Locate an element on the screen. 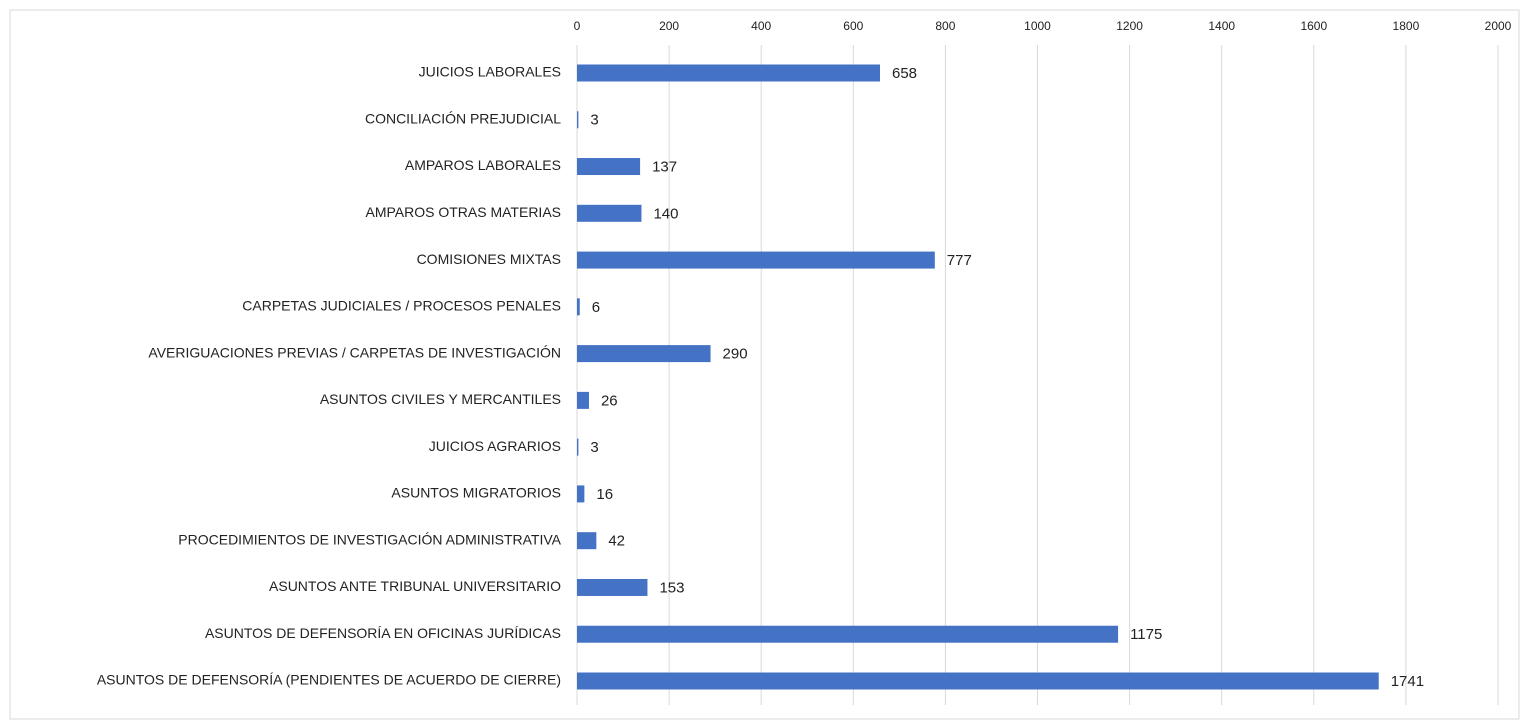 This screenshot has height=720, width=1520. data-label: 290 is located at coordinates (735, 354).